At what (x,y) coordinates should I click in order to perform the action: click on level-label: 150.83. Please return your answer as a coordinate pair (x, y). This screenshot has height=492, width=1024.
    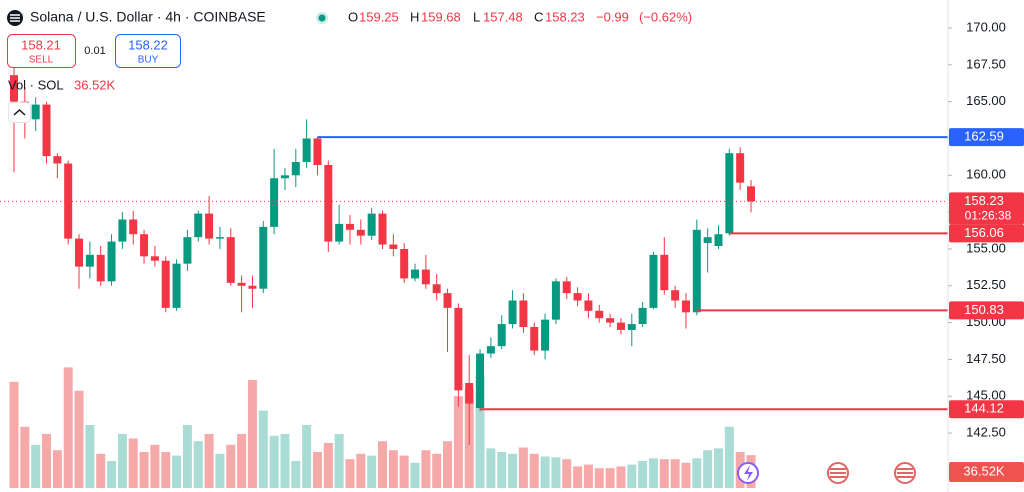
    Looking at the image, I should click on (984, 309).